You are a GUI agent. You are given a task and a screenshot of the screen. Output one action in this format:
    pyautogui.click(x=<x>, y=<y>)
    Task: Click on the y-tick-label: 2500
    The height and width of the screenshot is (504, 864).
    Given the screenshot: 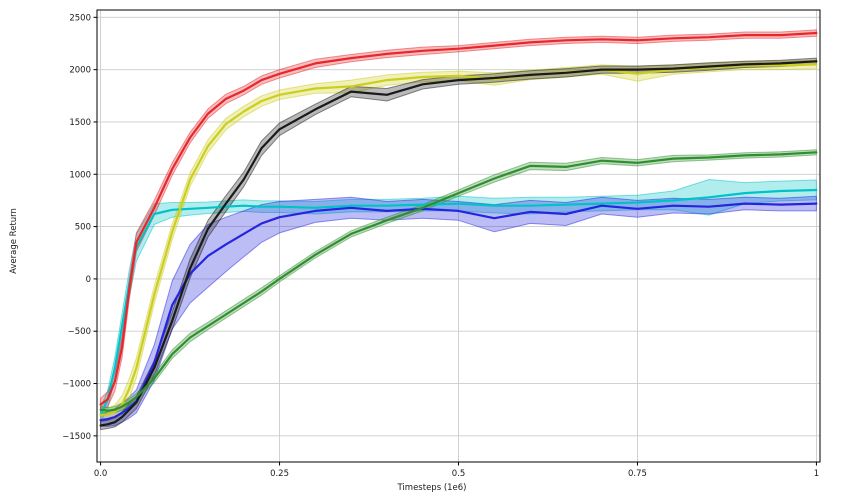 What is the action you would take?
    pyautogui.click(x=80, y=18)
    